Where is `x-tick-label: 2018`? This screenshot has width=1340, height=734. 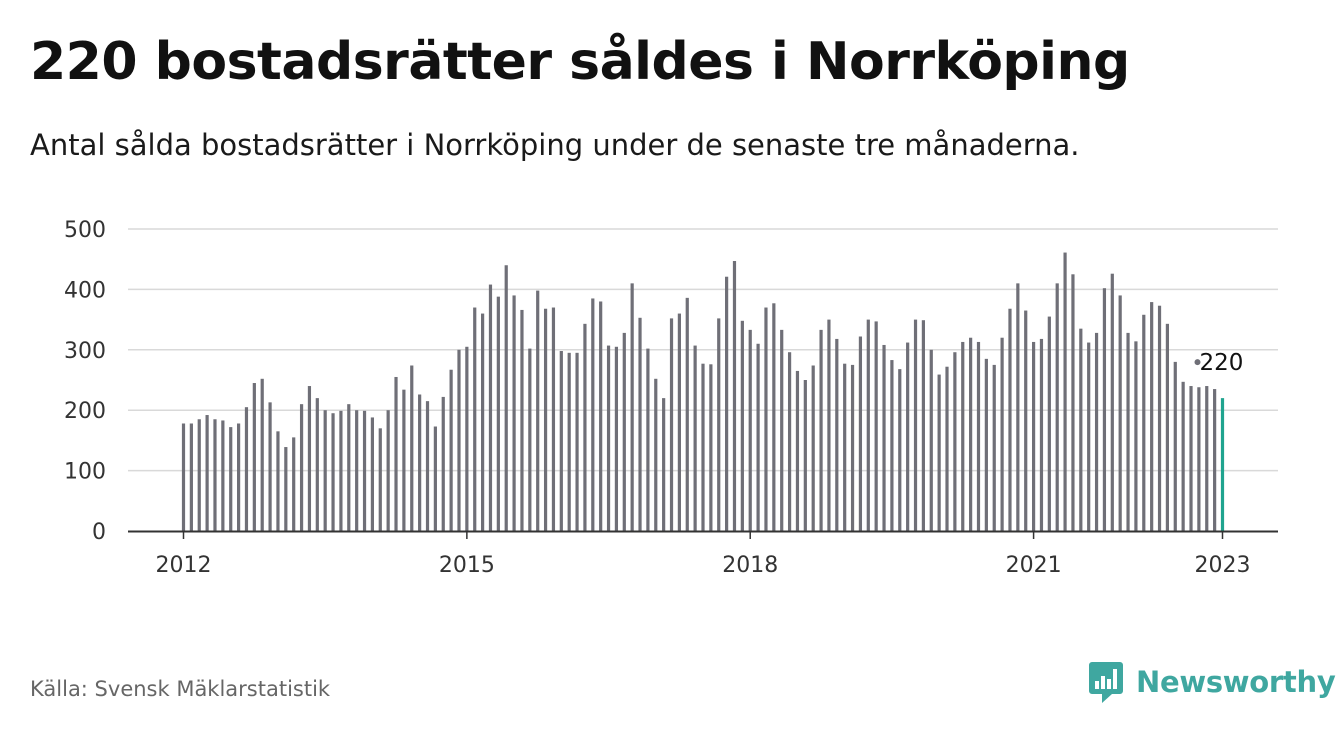 x-tick-label: 2018 is located at coordinates (750, 565).